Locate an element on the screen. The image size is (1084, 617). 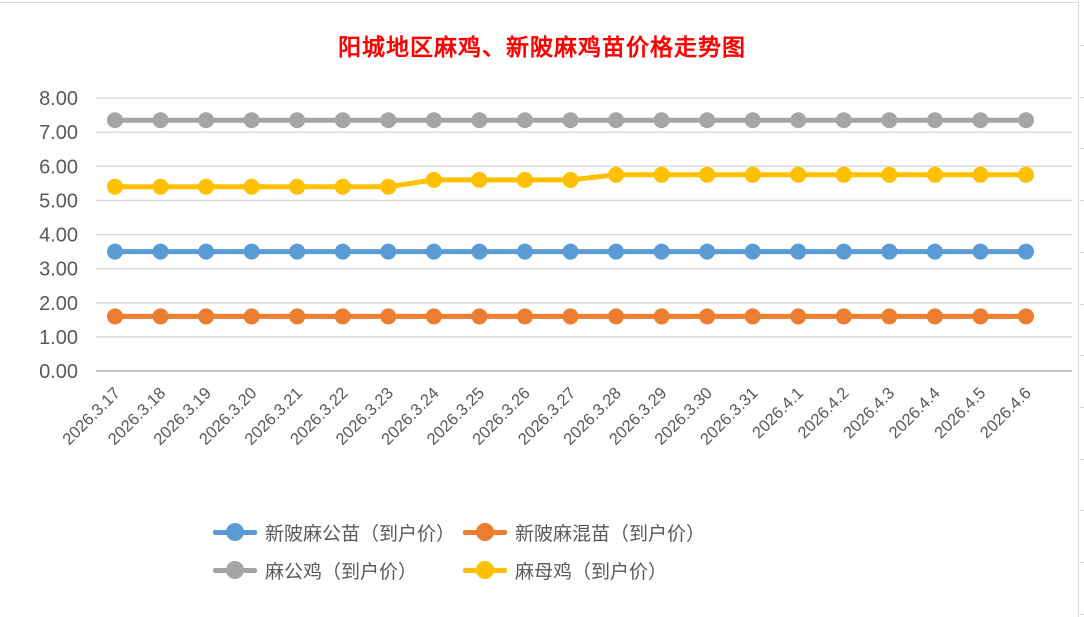
y-axis-tick-label: 4.00 is located at coordinates (58, 236).